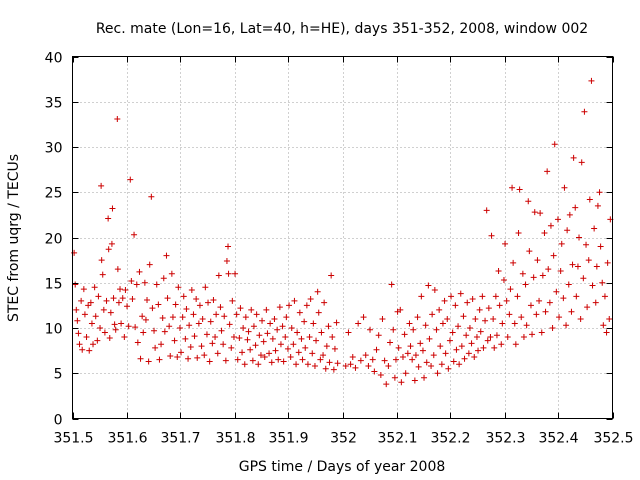  Describe the element at coordinates (54, 330) in the screenshot. I see `y-tick-label: 10` at that location.